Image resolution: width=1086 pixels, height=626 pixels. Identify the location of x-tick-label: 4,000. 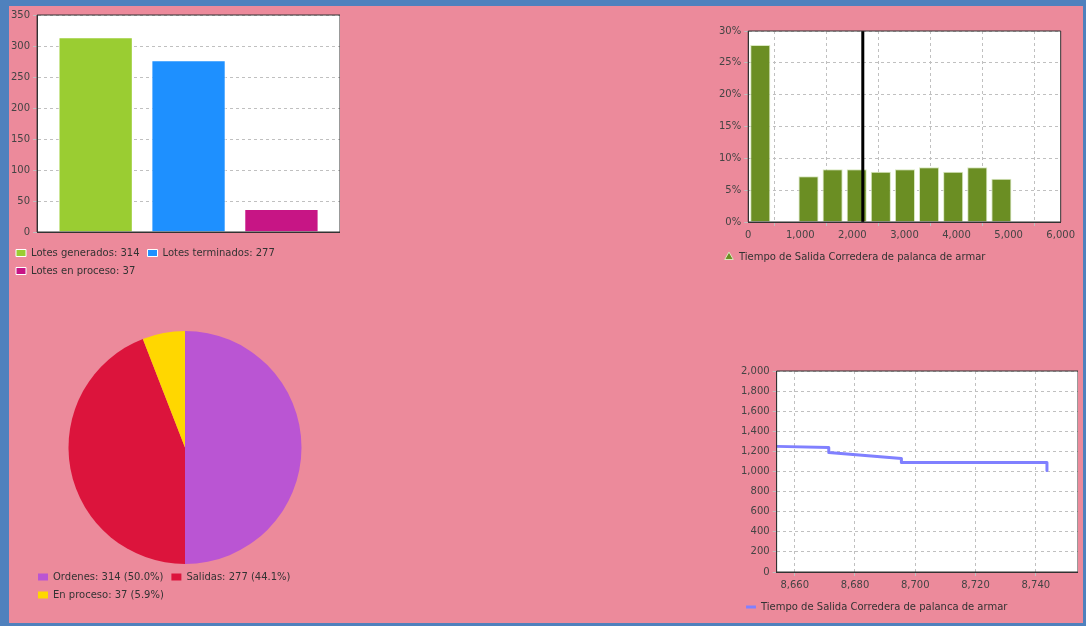
(956, 234).